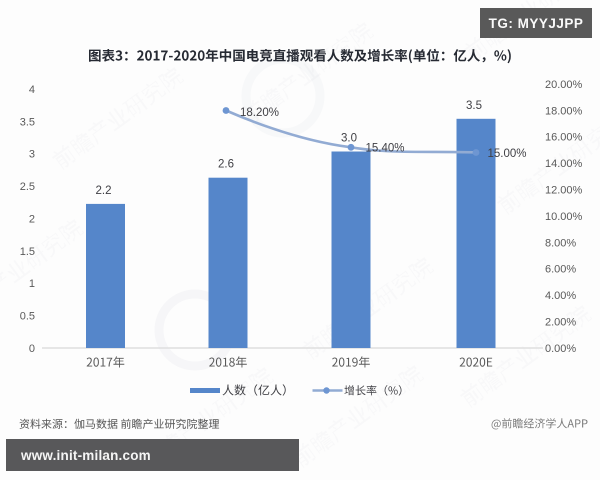  Describe the element at coordinates (560, 296) in the screenshot. I see `svg-text: 4.00%` at that location.